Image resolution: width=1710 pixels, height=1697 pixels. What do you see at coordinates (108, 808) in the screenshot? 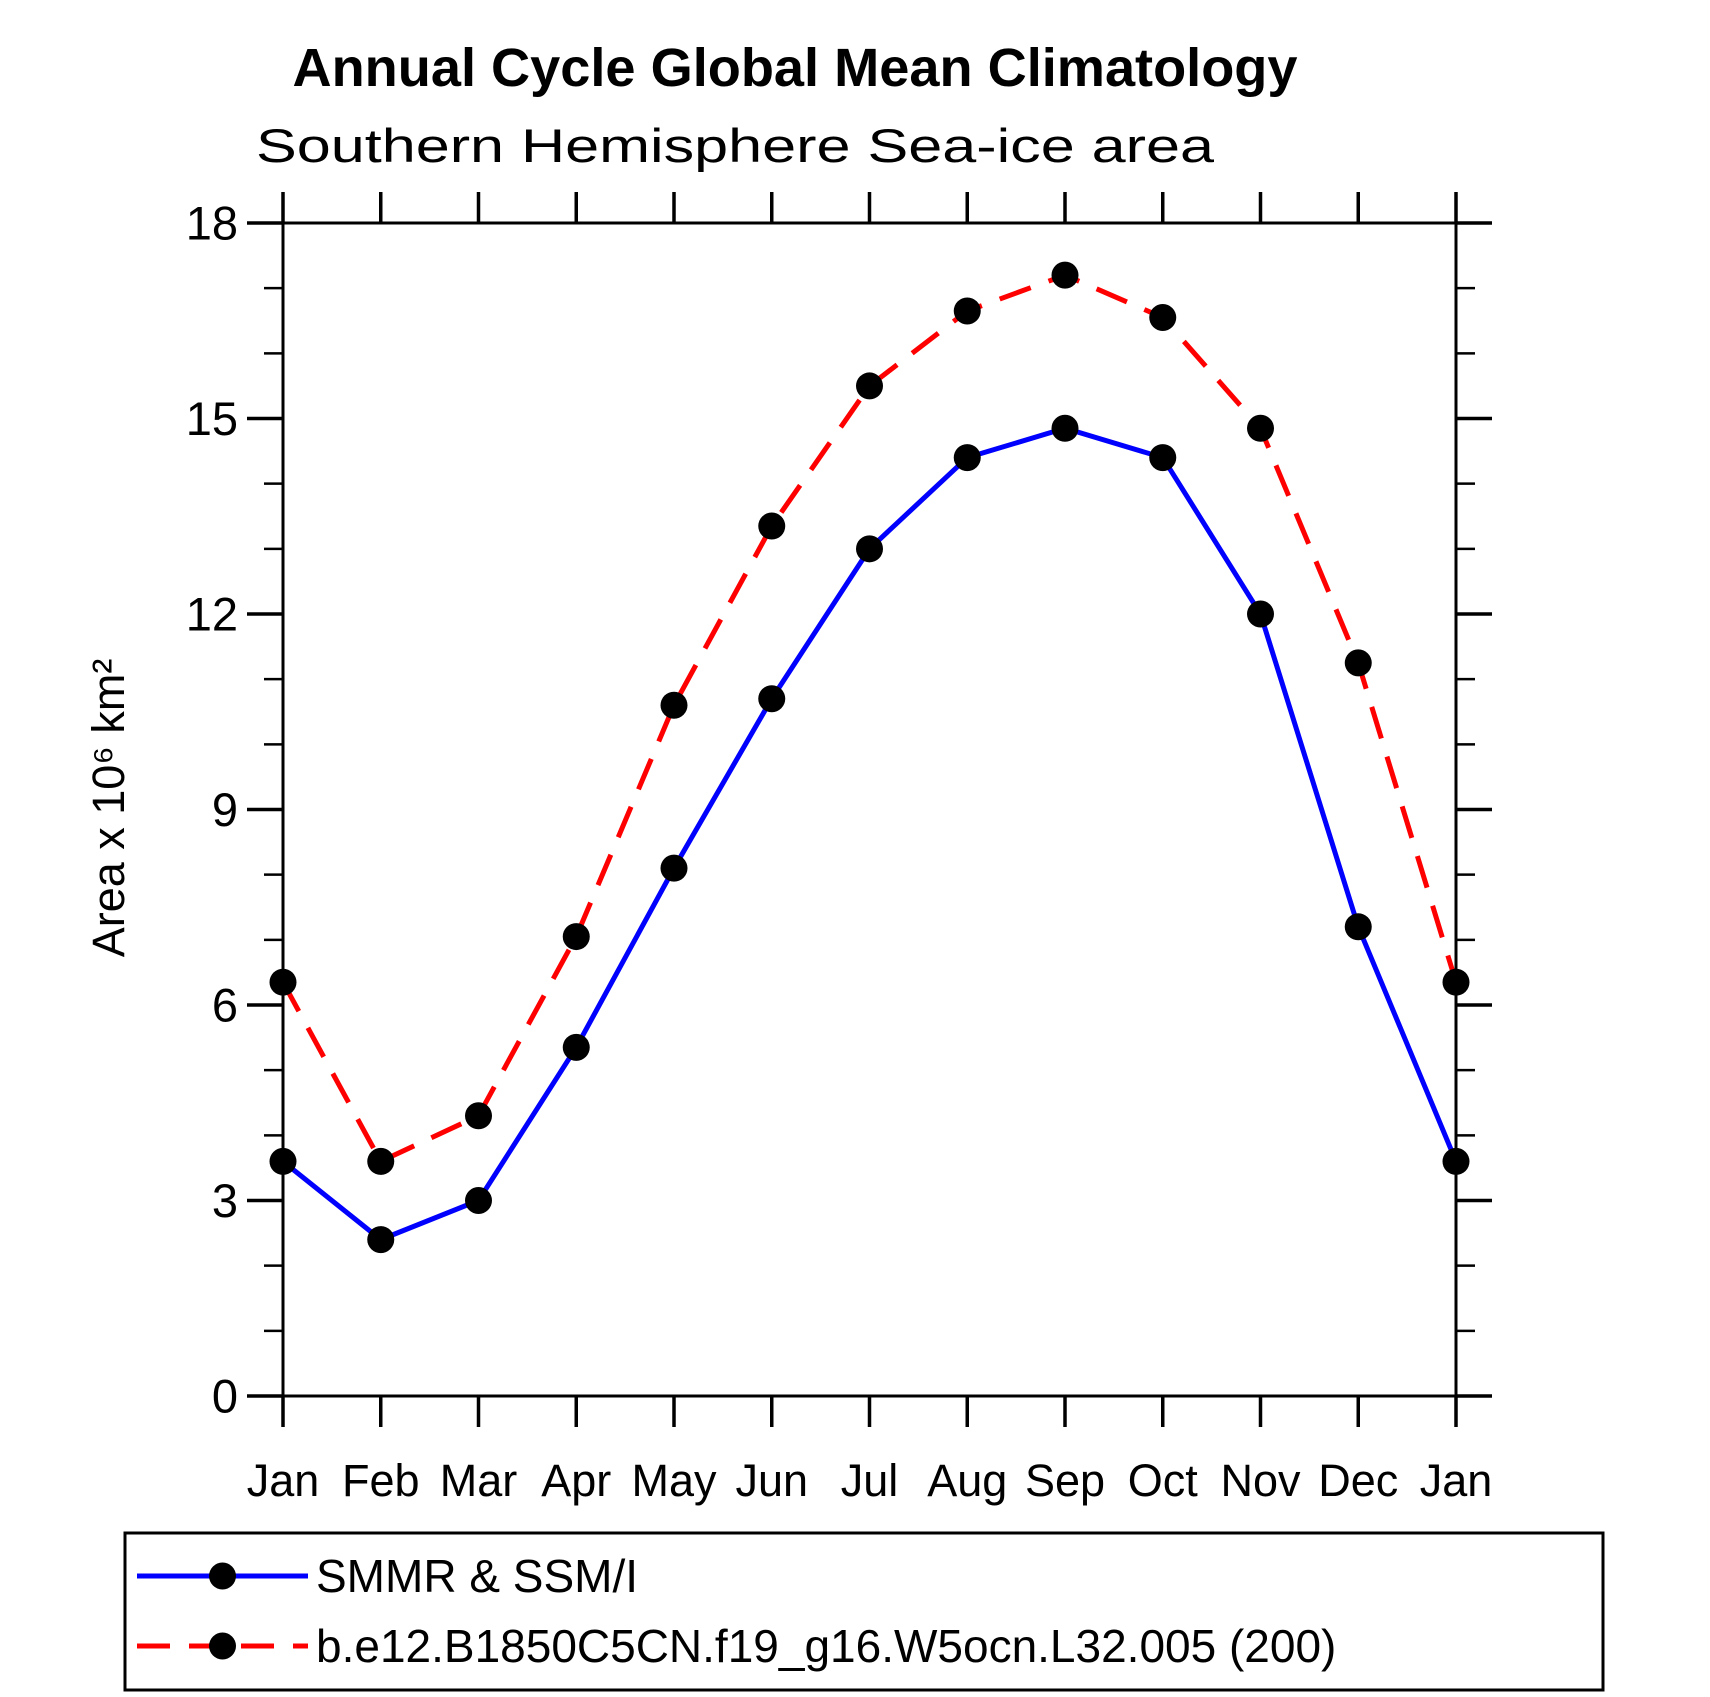
I see `y-axis-title: Area x 10⁶ km²` at bounding box center [108, 808].